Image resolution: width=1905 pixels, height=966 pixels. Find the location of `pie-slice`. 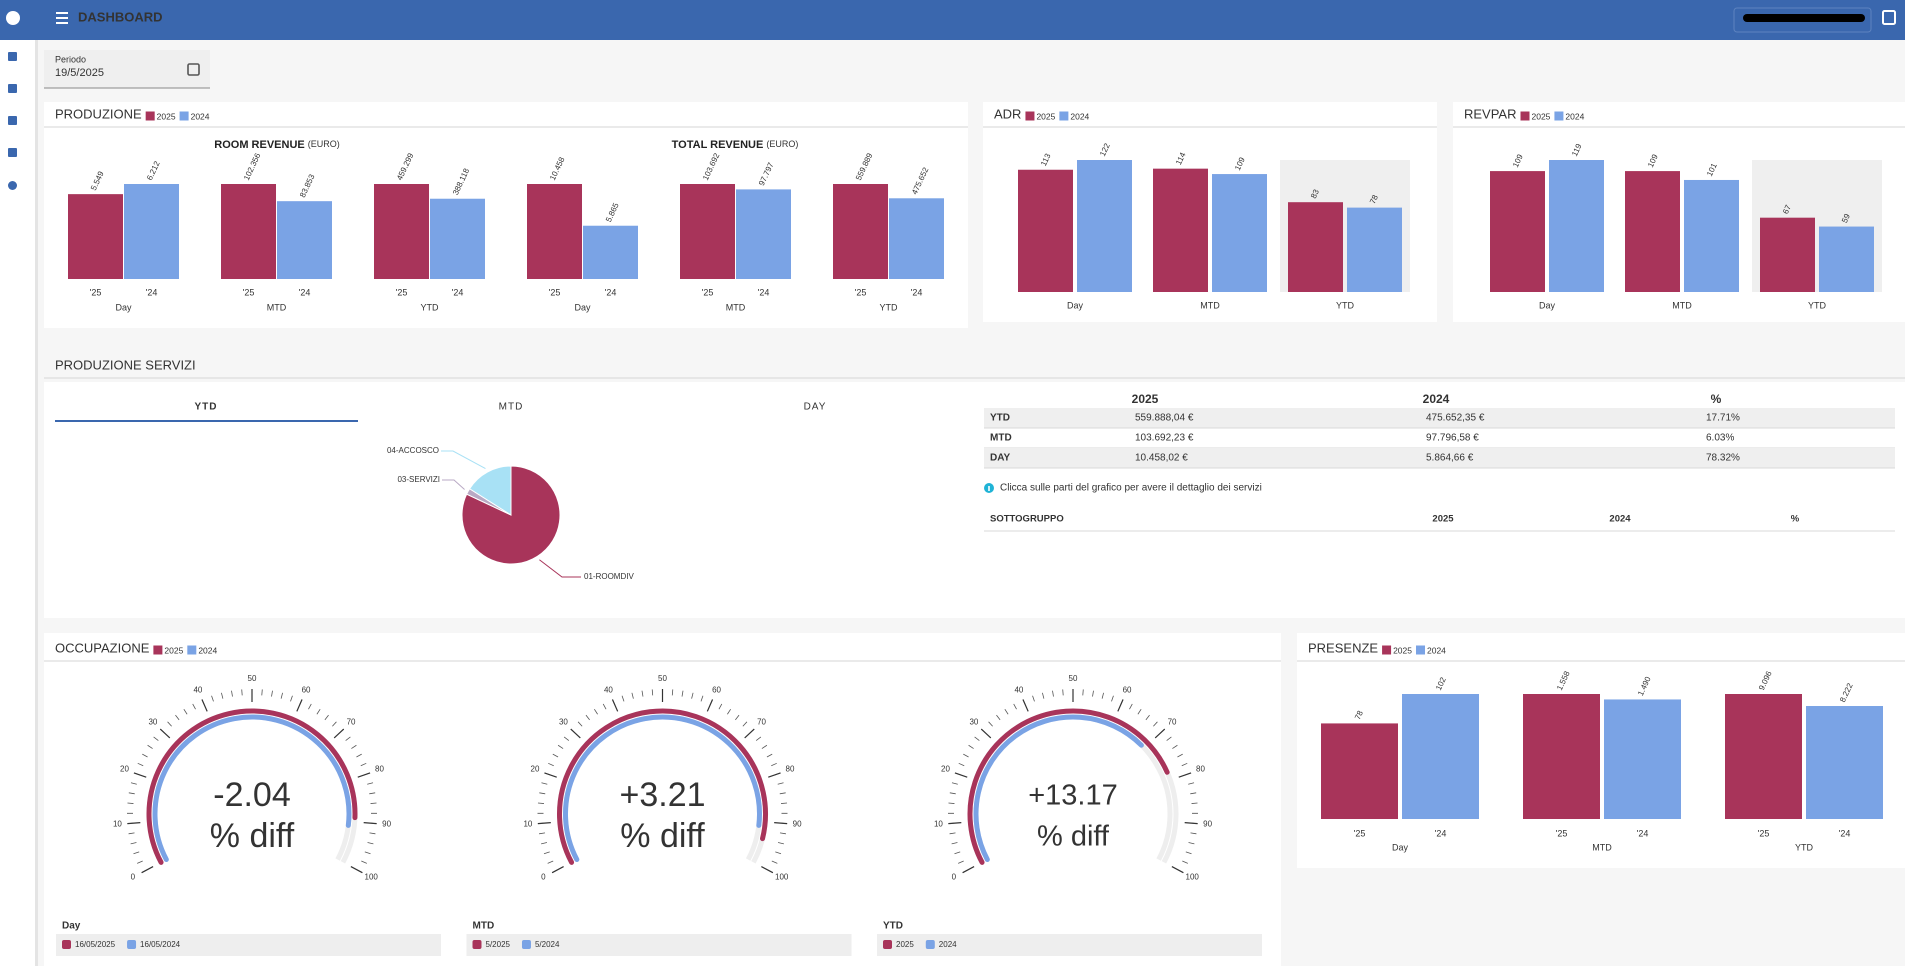

pie-slice is located at coordinates (490, 490).